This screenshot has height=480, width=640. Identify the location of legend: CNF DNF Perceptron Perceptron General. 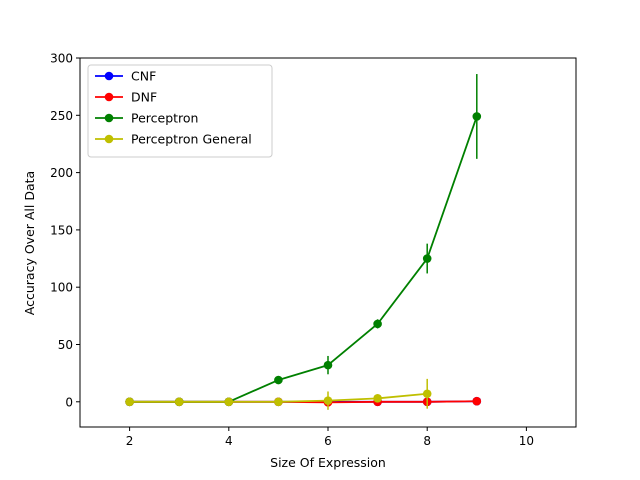
(180, 111).